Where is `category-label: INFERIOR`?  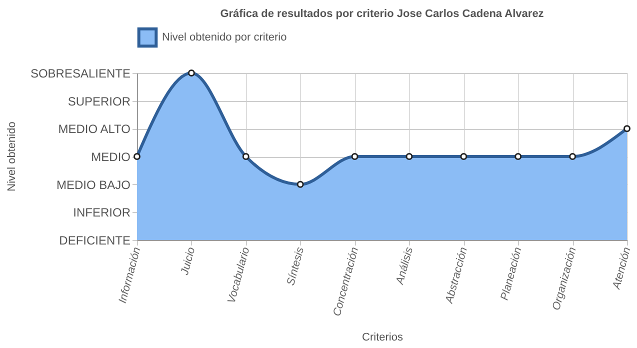 category-label: INFERIOR is located at coordinates (101, 213).